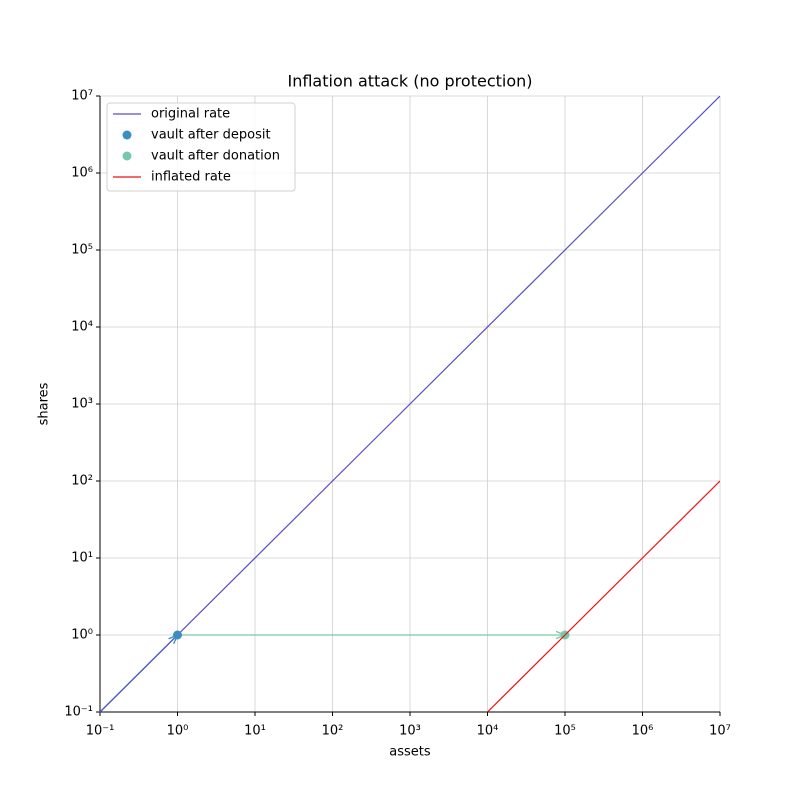  Describe the element at coordinates (44, 403) in the screenshot. I see `y-axis-label: shares` at that location.